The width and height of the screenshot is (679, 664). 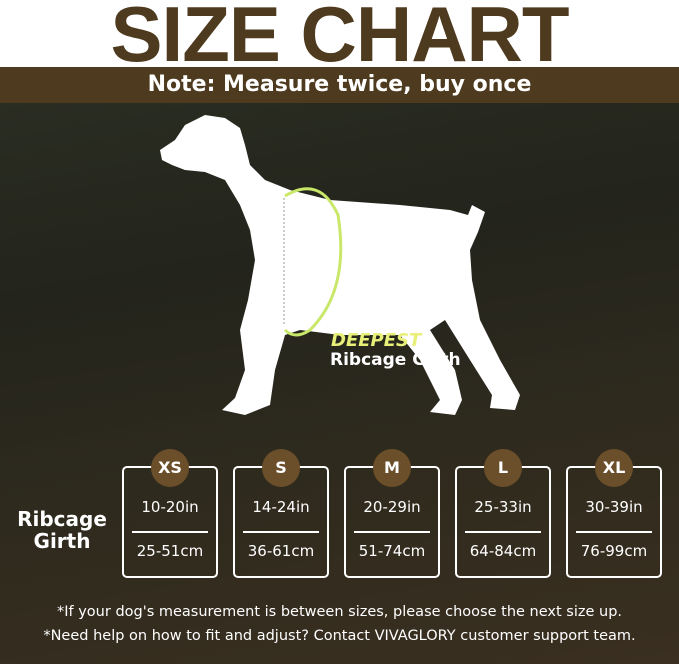 I want to click on size-box-s: S 14-24in 36-61cm, so click(x=281, y=513).